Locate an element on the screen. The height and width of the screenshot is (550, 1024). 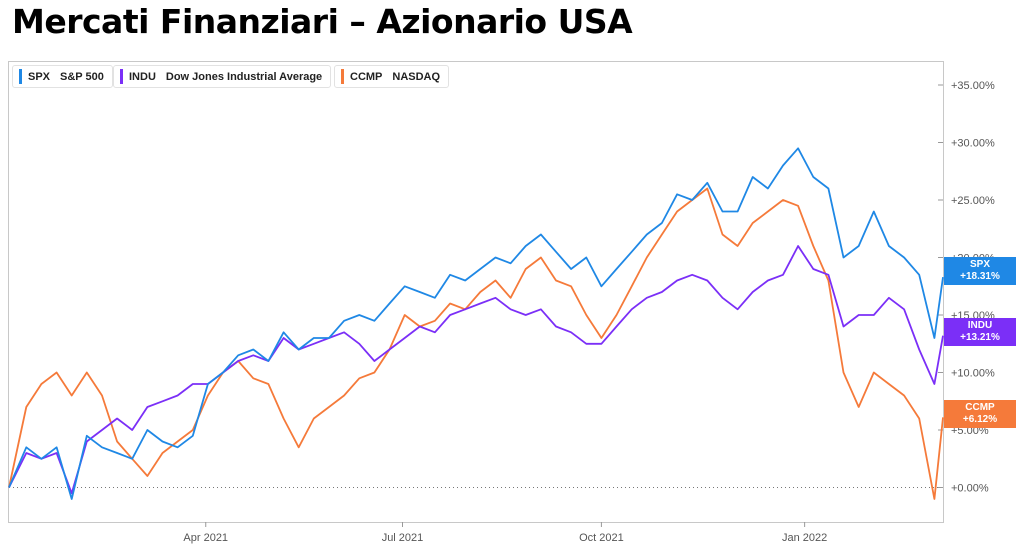
value-tag-indu: INDU +13.21% is located at coordinates (980, 332).